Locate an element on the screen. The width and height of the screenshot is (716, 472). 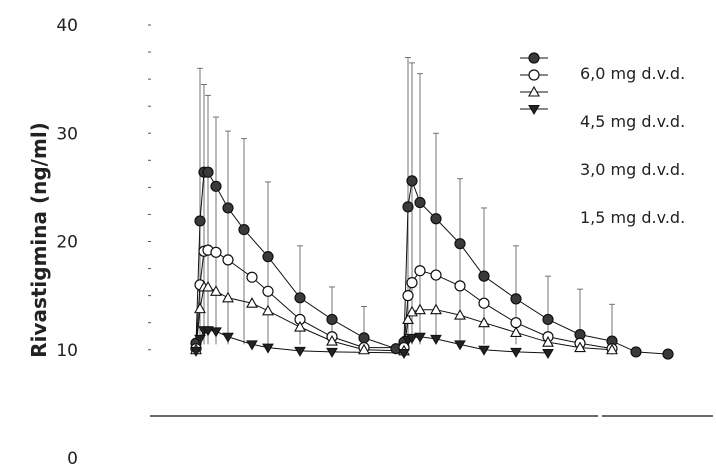
y-axis-title: Rivastigmina (ng/ml) is located at coordinates (39, 240).